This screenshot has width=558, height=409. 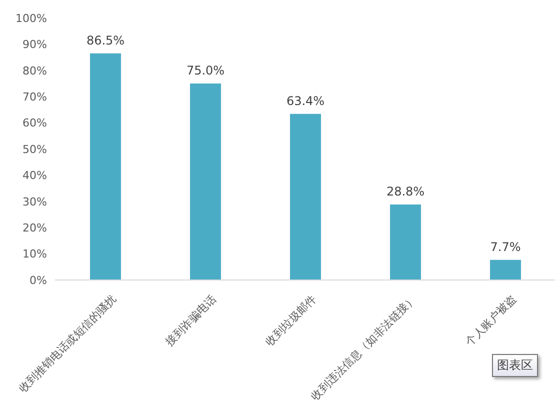 I want to click on data-label: 63.4%, so click(x=305, y=101).